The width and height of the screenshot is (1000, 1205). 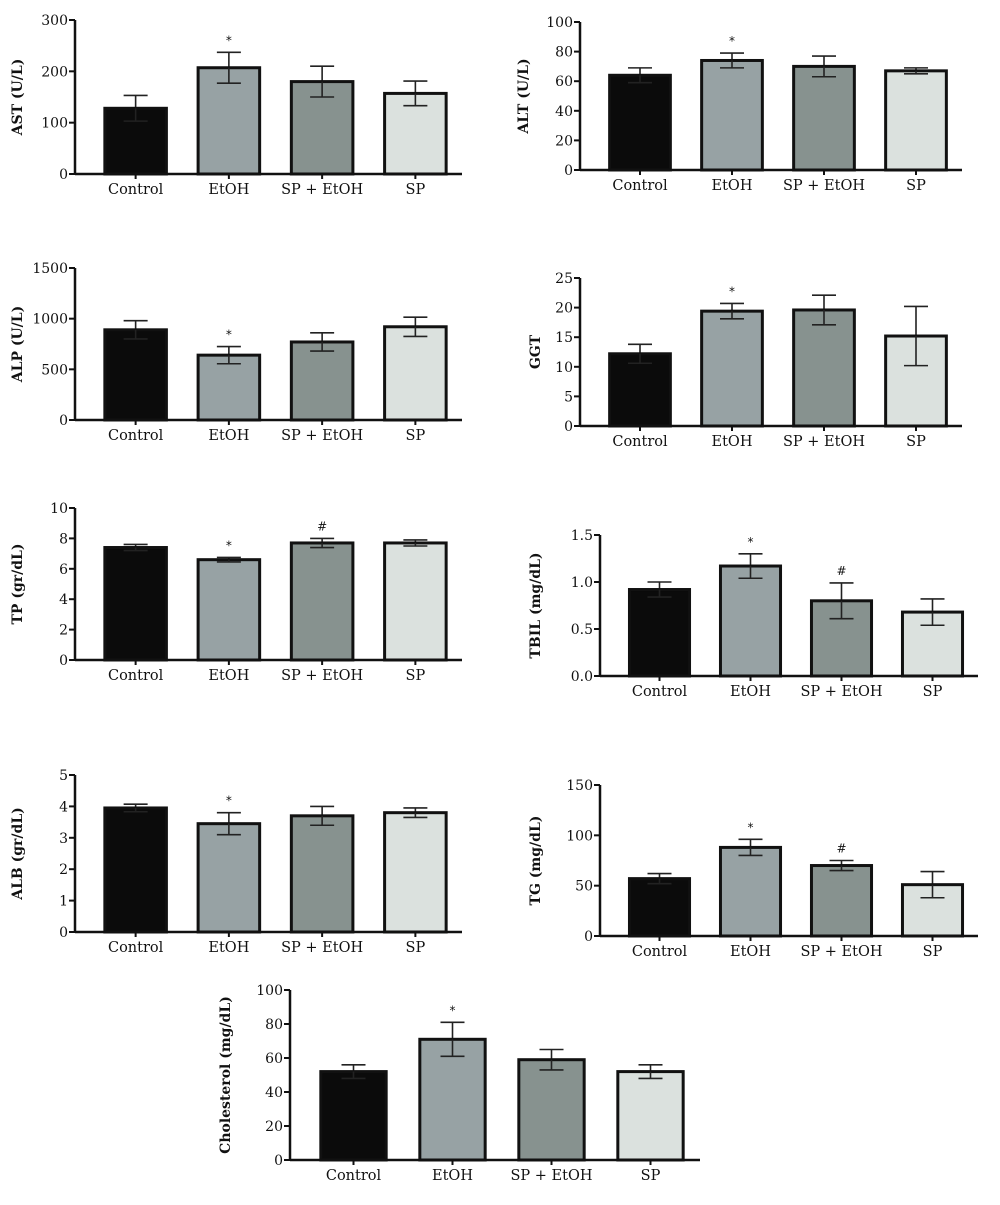 What do you see at coordinates (54, 21) in the screenshot?
I see `y-tick-label: 300` at bounding box center [54, 21].